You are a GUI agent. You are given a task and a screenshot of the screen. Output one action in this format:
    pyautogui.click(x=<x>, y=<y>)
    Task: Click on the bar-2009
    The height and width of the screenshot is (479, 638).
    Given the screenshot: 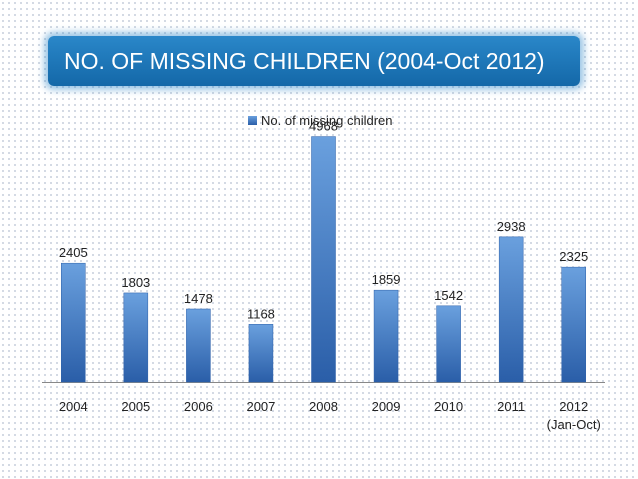 What is the action you would take?
    pyautogui.click(x=386, y=336)
    